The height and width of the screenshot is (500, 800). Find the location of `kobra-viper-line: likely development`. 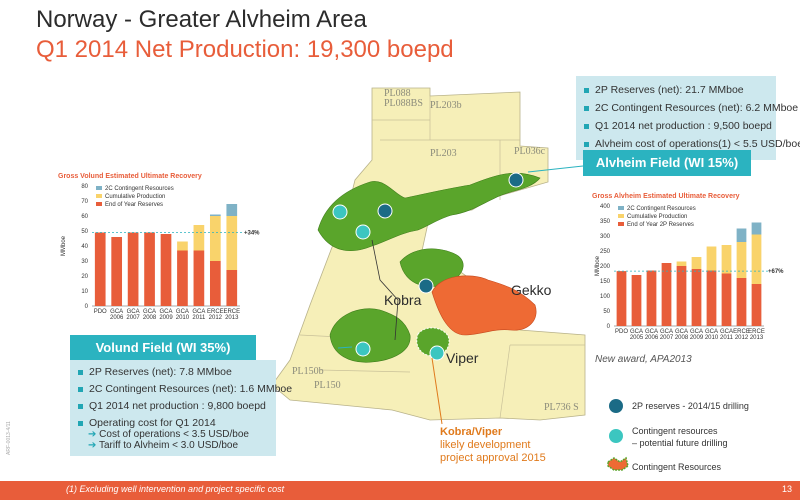

kobra-viper-line: likely development is located at coordinates (485, 445).